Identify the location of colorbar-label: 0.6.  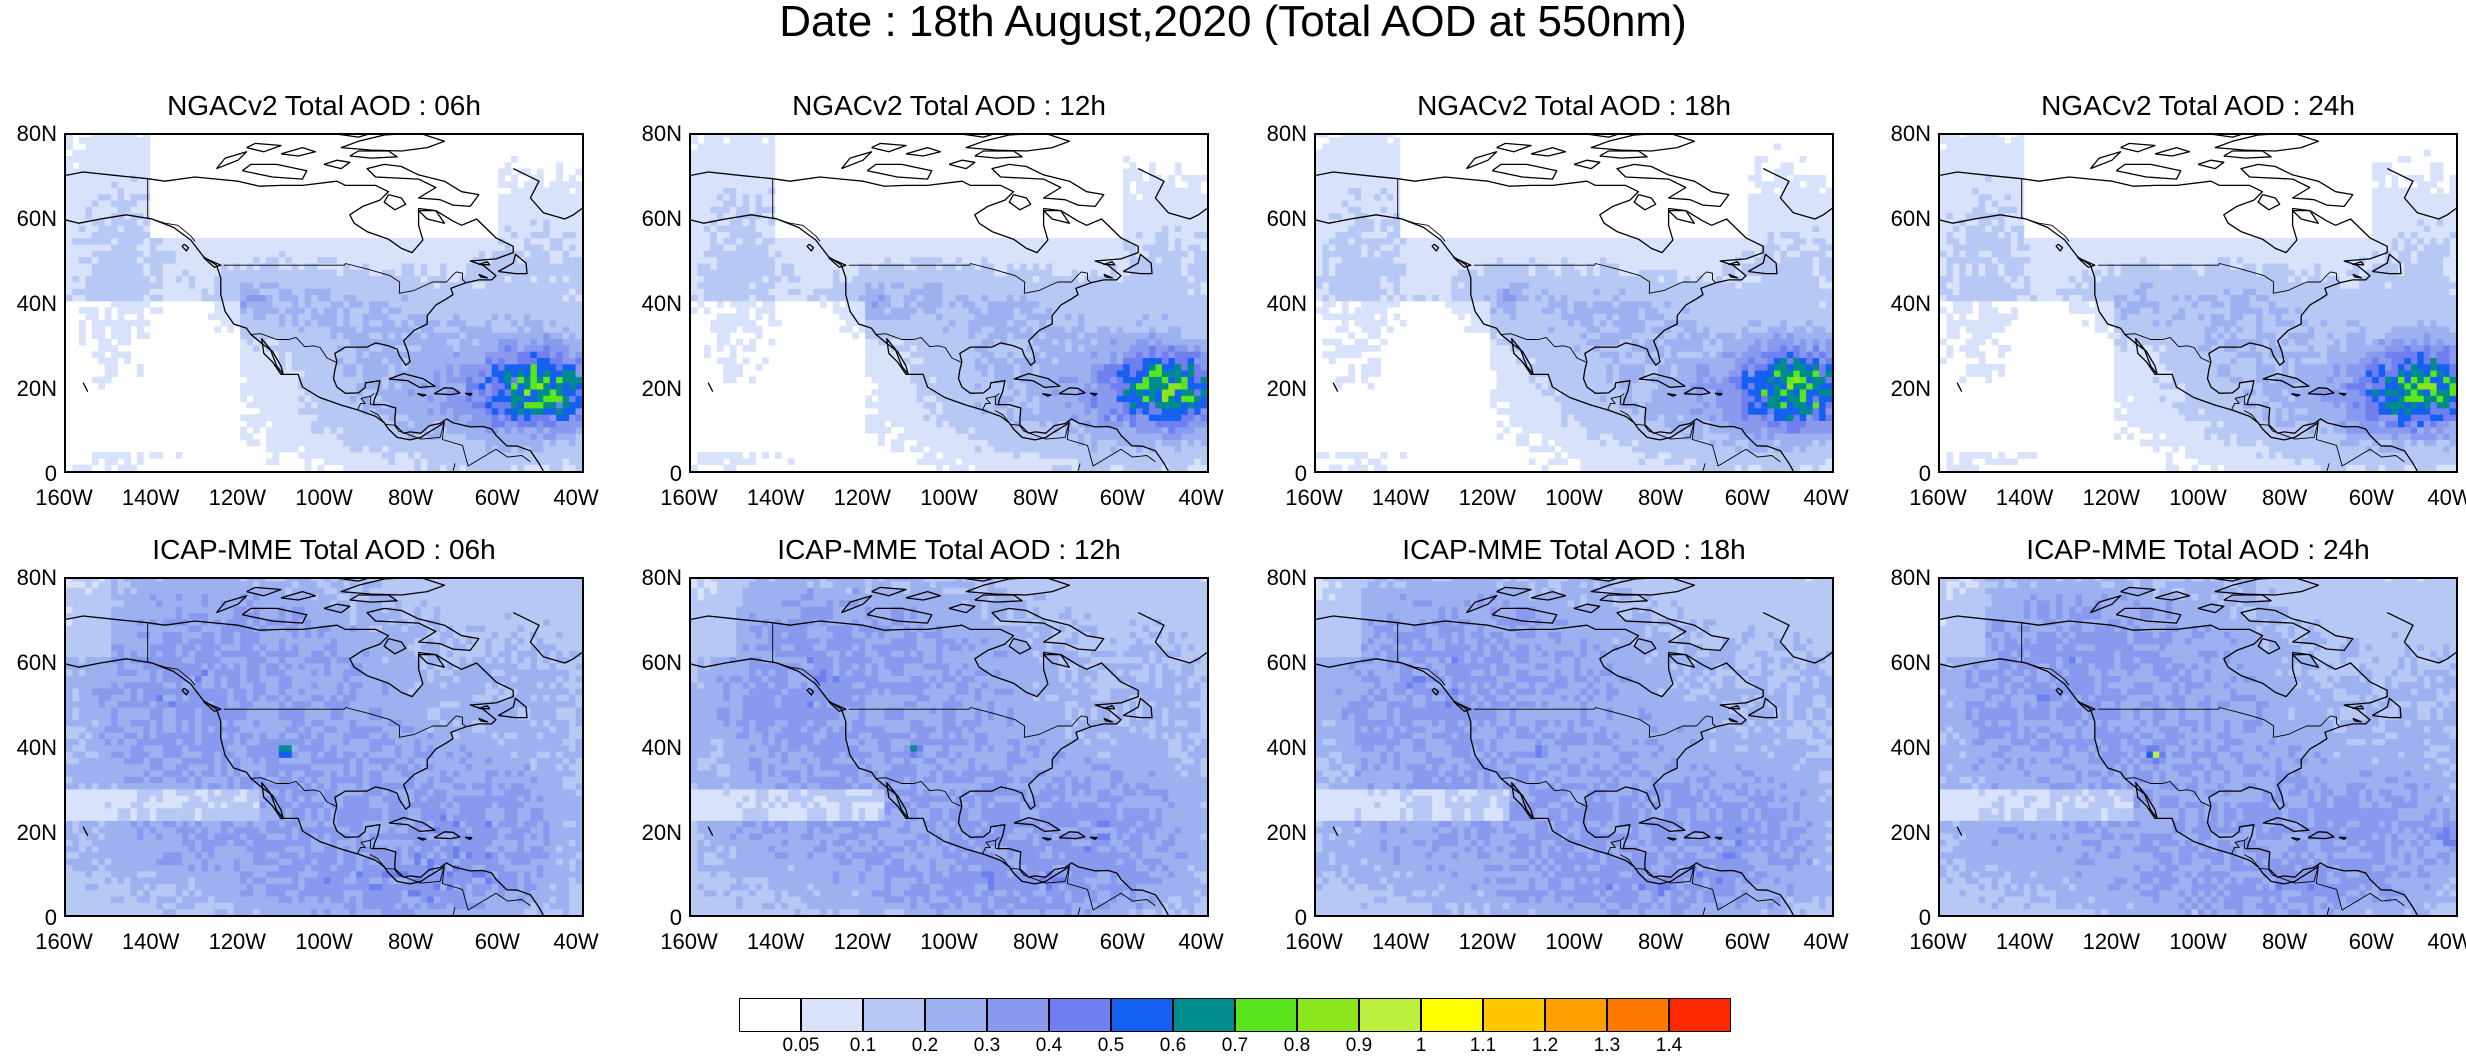
(1173, 1045).